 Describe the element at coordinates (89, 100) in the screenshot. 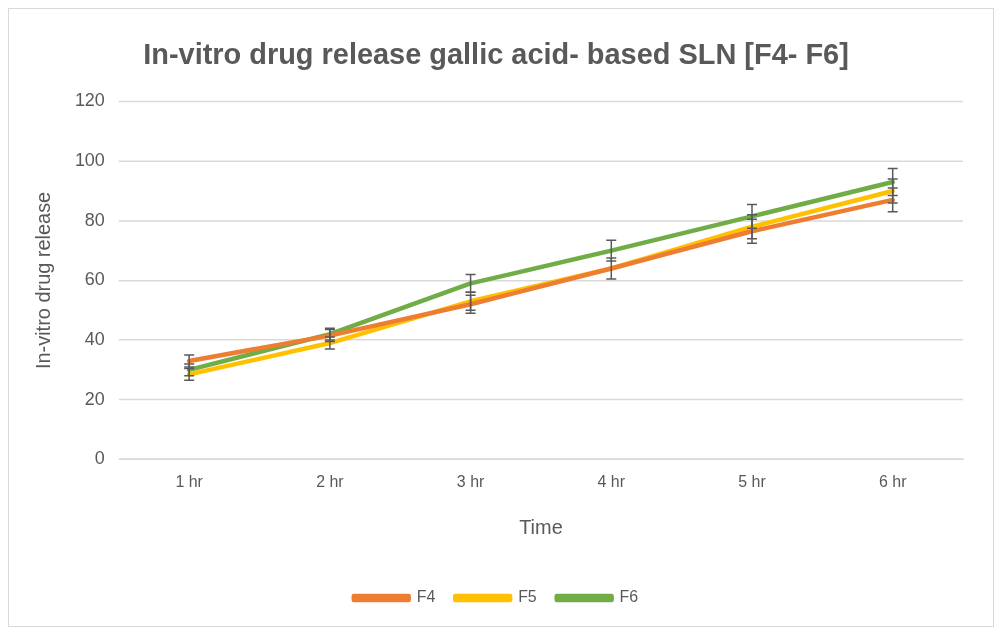

I see `y-tick-label: 120` at that location.